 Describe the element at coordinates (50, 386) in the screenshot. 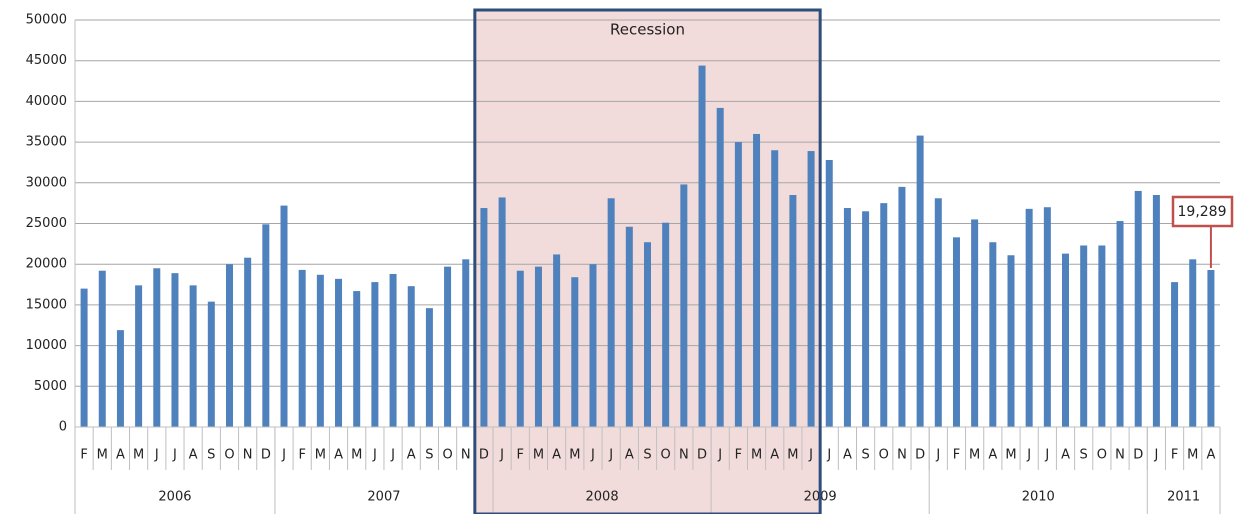

I see `y-tick-label: 5000` at that location.